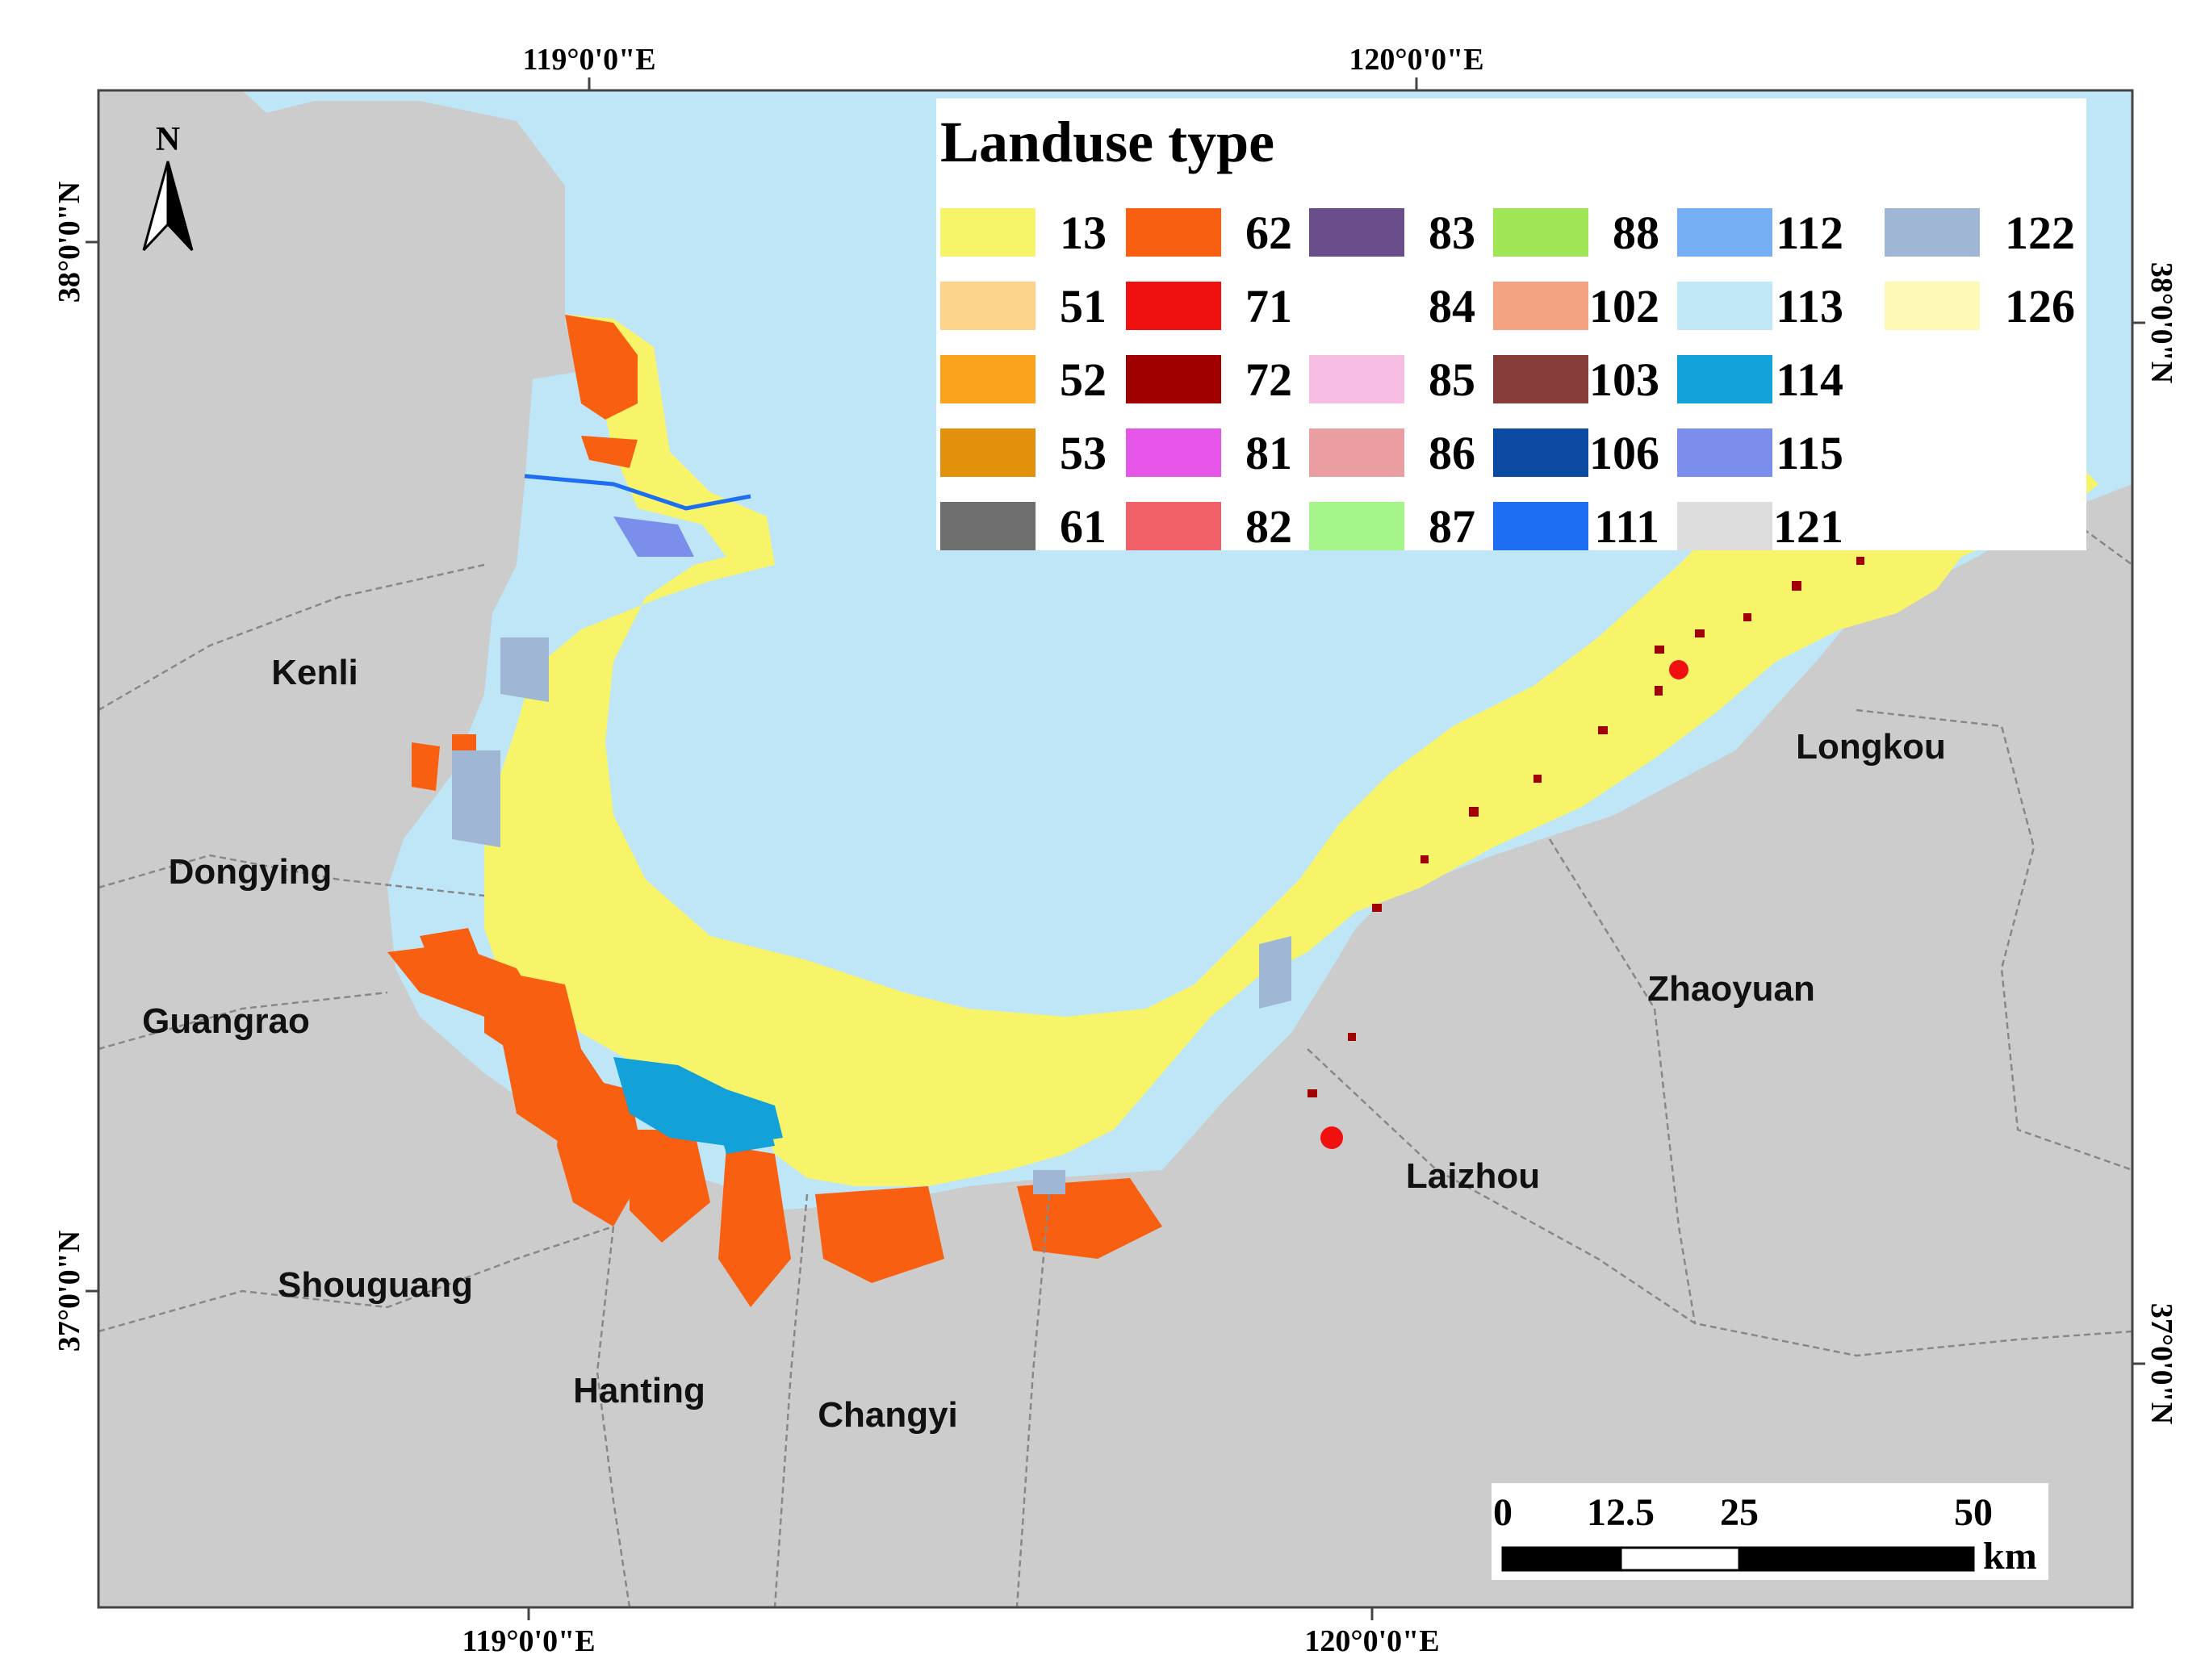 The width and height of the screenshot is (2205, 1680). What do you see at coordinates (1810, 379) in the screenshot?
I see `legend-label-114: 114` at bounding box center [1810, 379].